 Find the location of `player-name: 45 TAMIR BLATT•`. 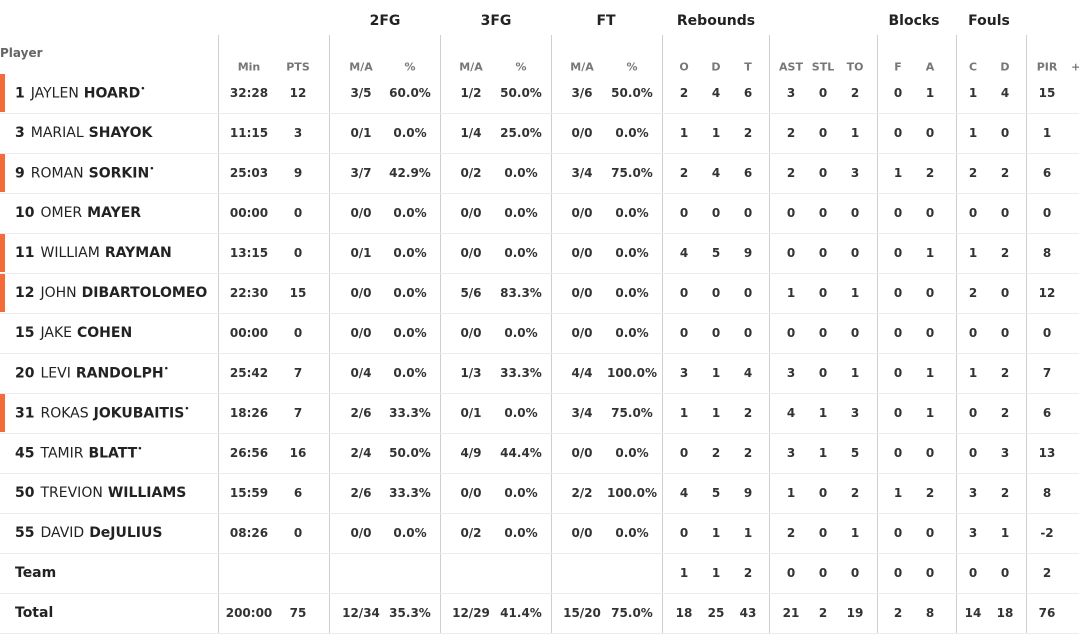

player-name: 45 TAMIR BLATT• is located at coordinates (79, 453).